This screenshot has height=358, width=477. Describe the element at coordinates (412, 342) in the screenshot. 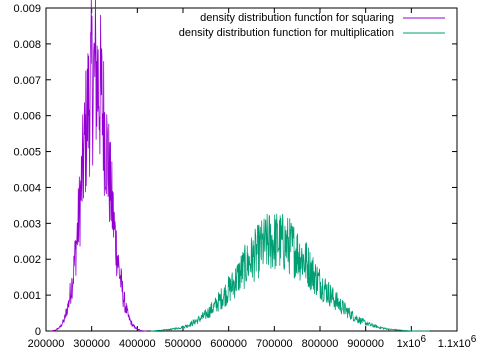

I see `x-tick-label: 1x10⁶` at that location.